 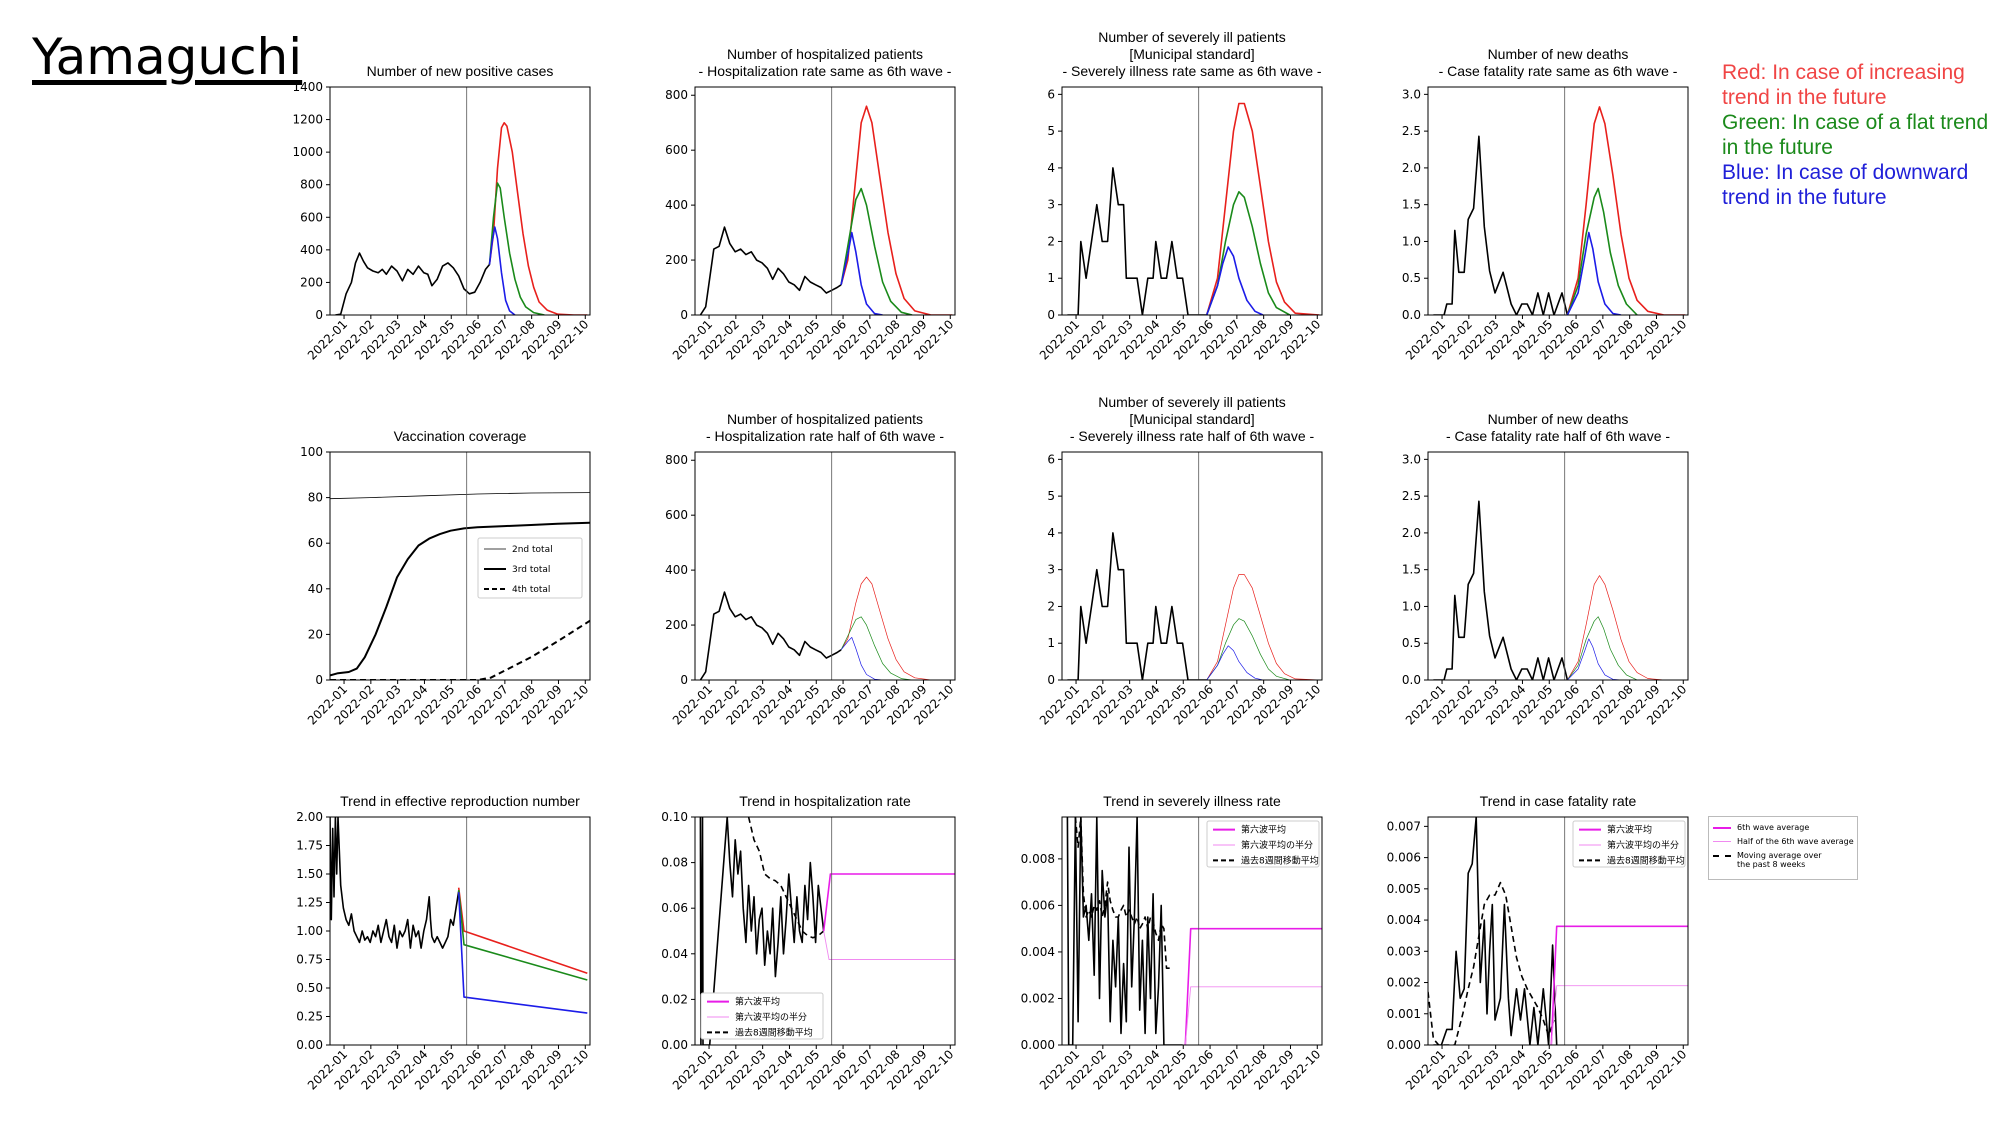 What do you see at coordinates (774, 1032) in the screenshot?
I see `legend-label: 過去8週間移動平均` at bounding box center [774, 1032].